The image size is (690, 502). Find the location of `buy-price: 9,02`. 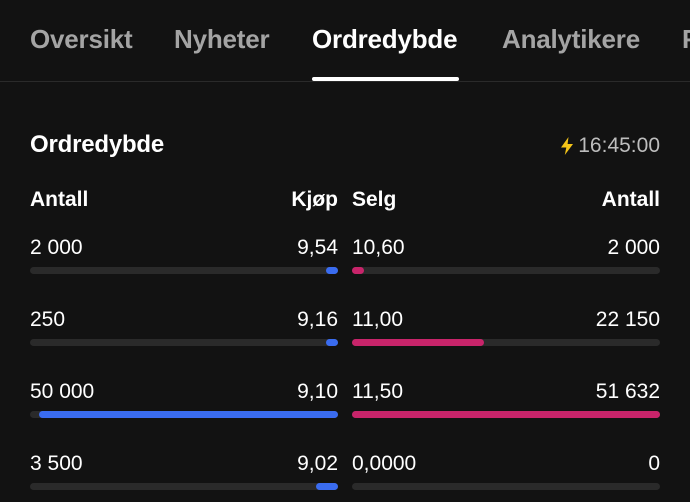

buy-price: 9,02 is located at coordinates (317, 463).